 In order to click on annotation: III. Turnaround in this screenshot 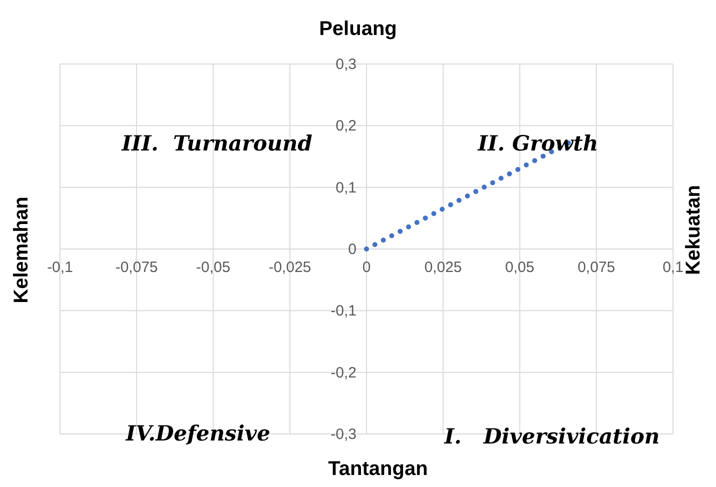, I will do `click(217, 143)`.